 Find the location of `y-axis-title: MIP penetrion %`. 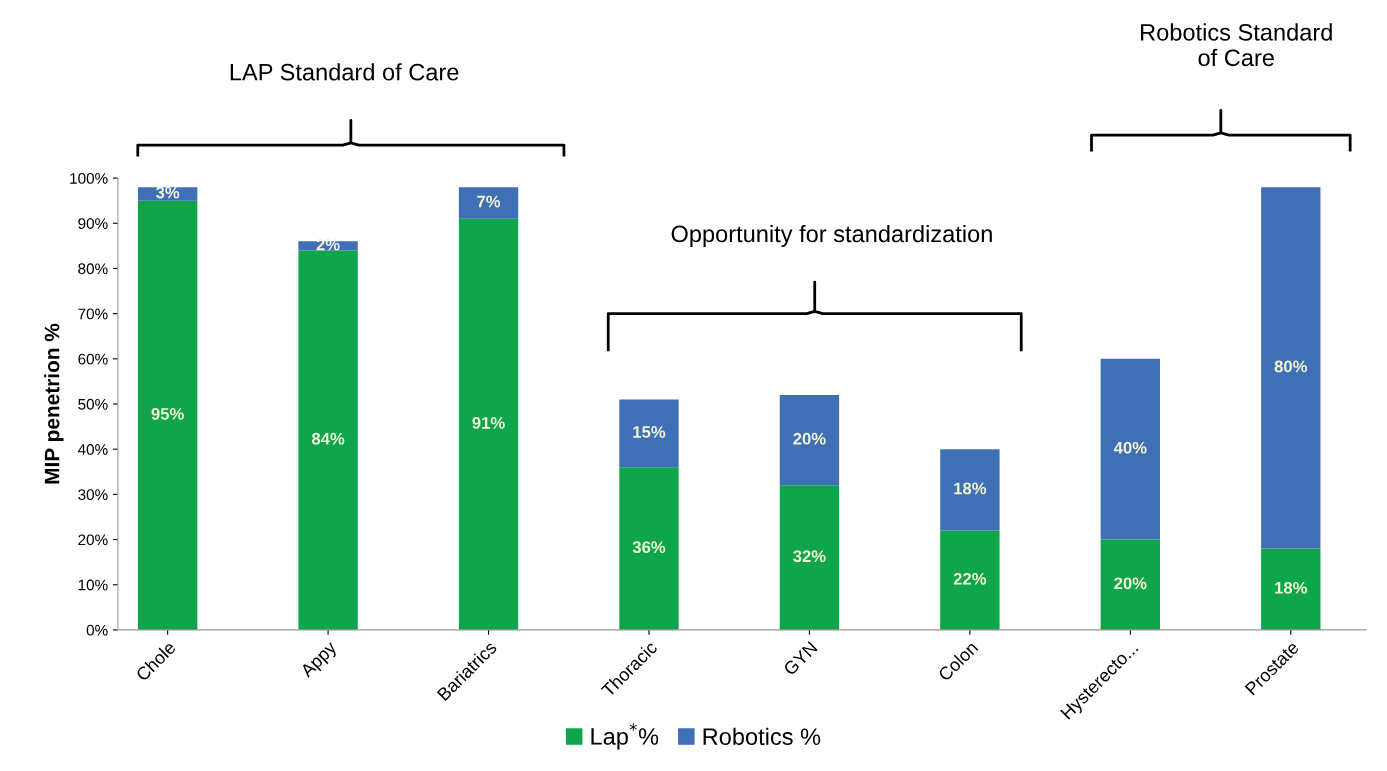

y-axis-title: MIP penetrion % is located at coordinates (54, 403).